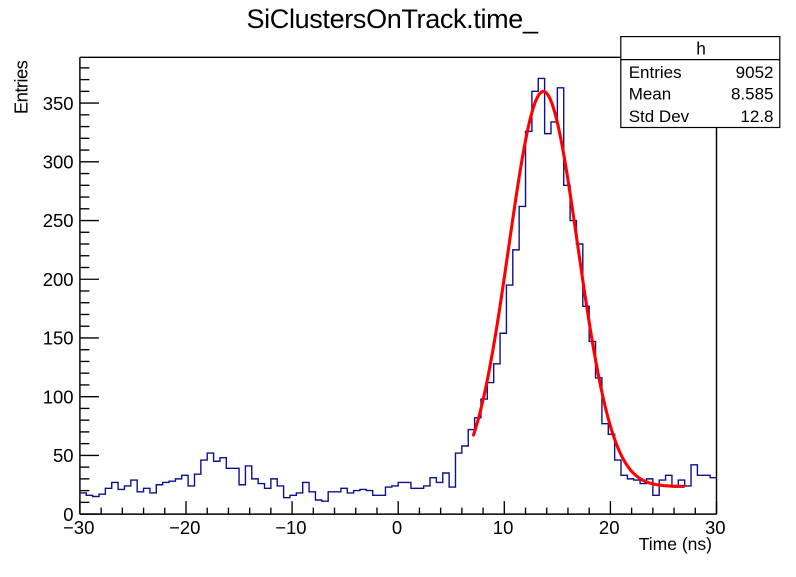 The image size is (796, 577). I want to click on svg-text: 50, so click(63, 455).